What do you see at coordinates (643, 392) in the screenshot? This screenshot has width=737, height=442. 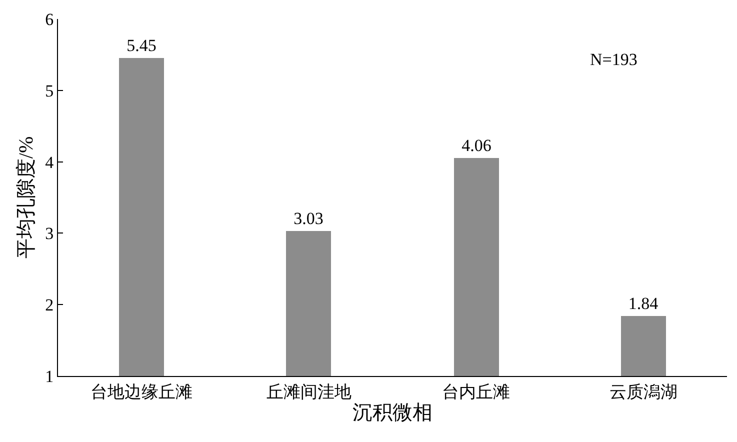 I see `x-tick-label: 云质潟湖` at bounding box center [643, 392].